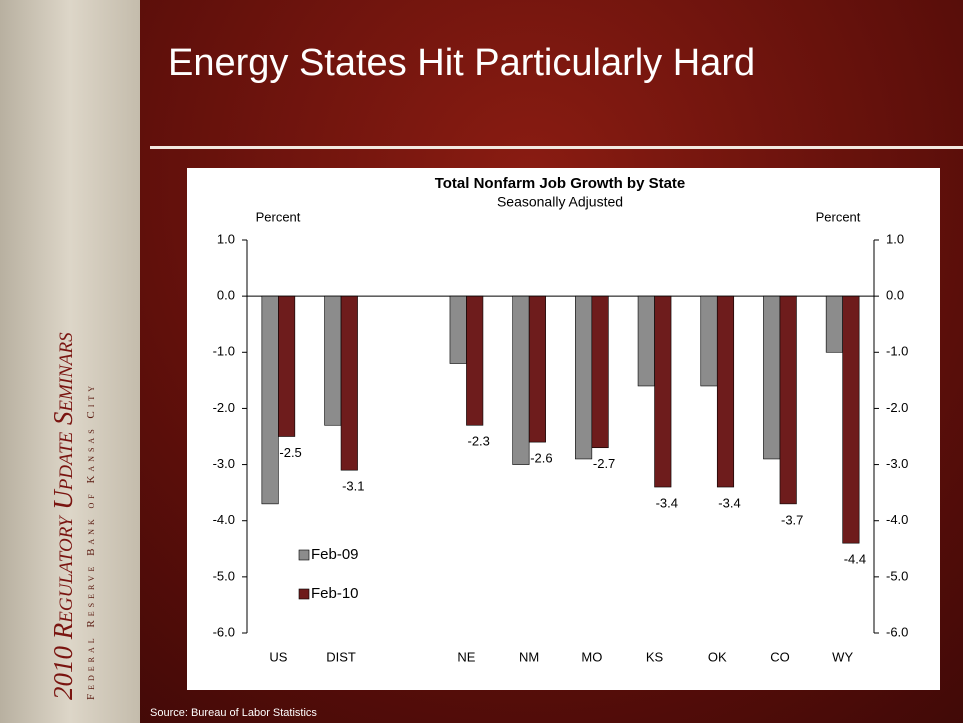  What do you see at coordinates (556, 147) in the screenshot?
I see `title-rule` at bounding box center [556, 147].